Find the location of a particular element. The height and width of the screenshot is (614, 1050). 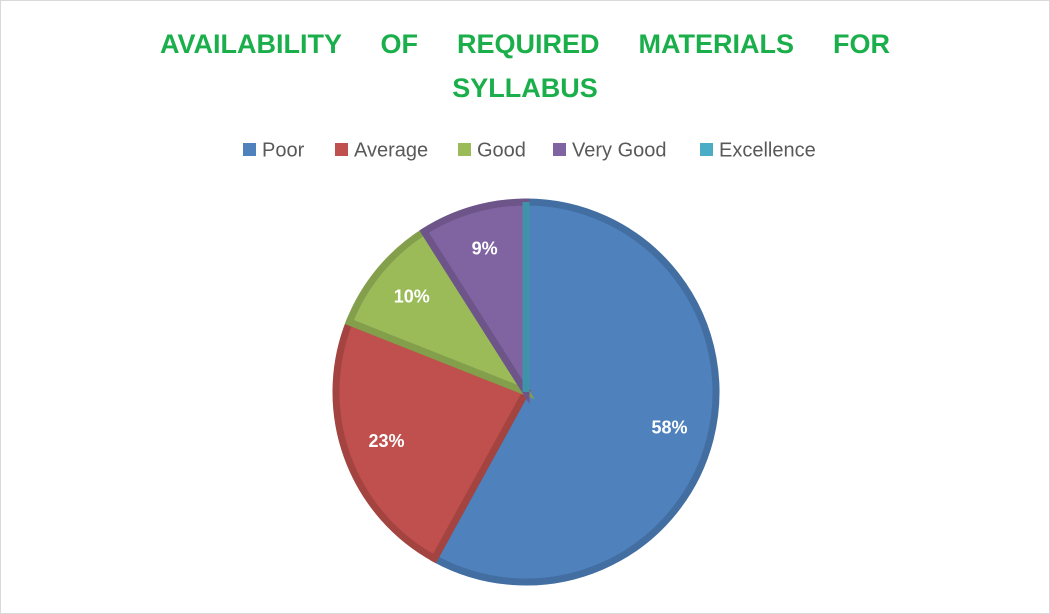

data-label: 23% is located at coordinates (387, 441).